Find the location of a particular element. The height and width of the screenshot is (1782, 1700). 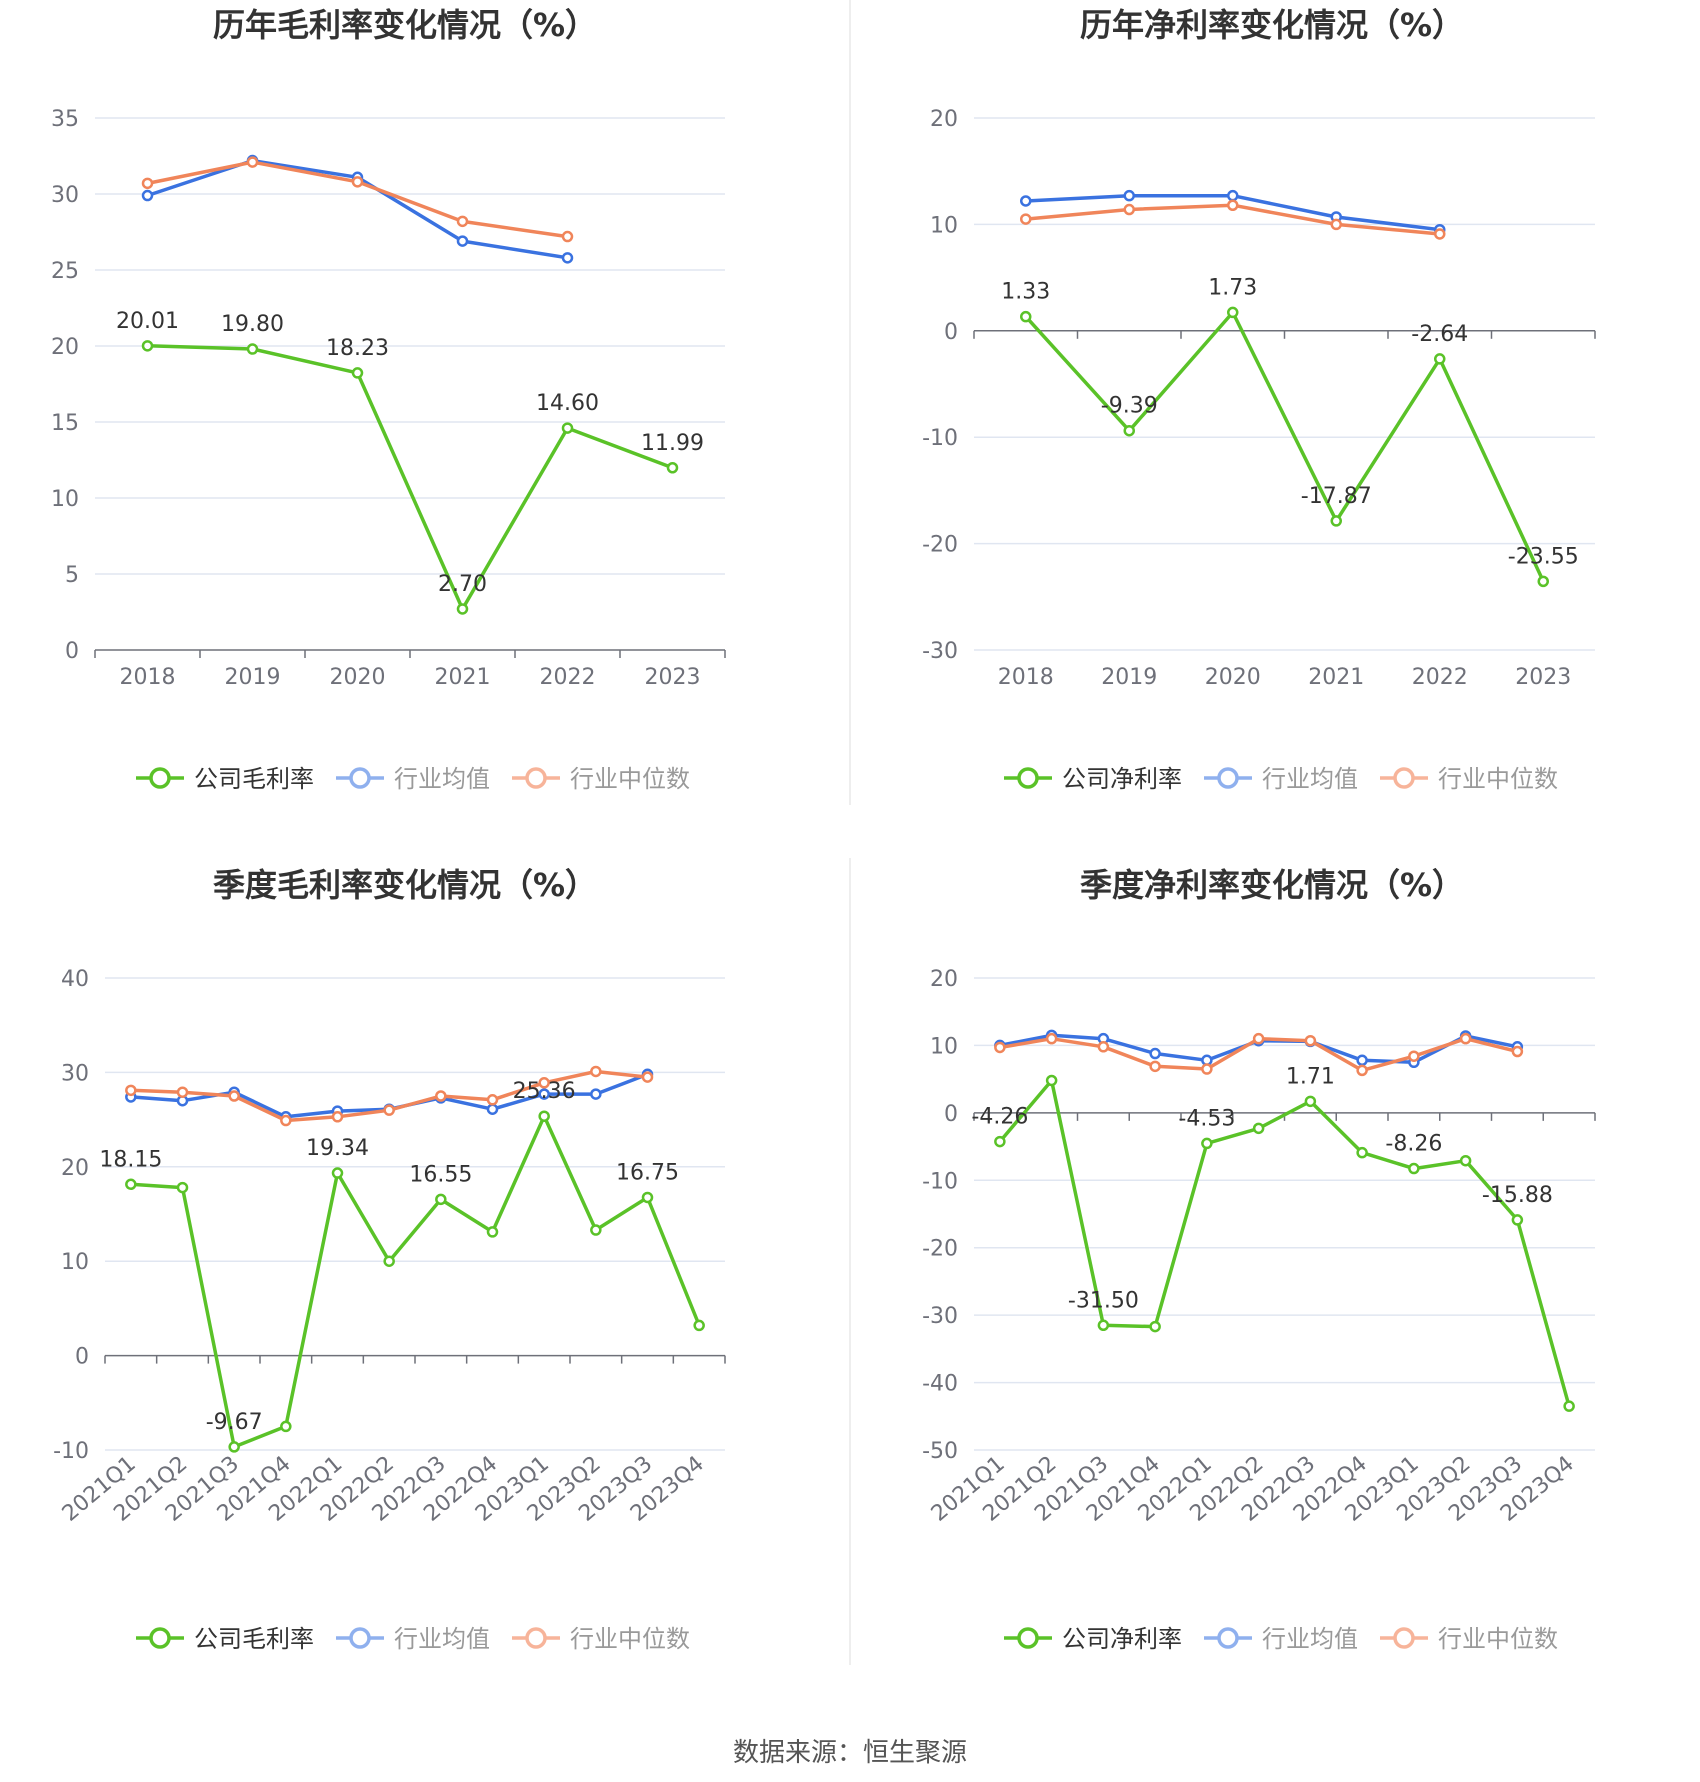

data-label: 14.60 is located at coordinates (567, 403).